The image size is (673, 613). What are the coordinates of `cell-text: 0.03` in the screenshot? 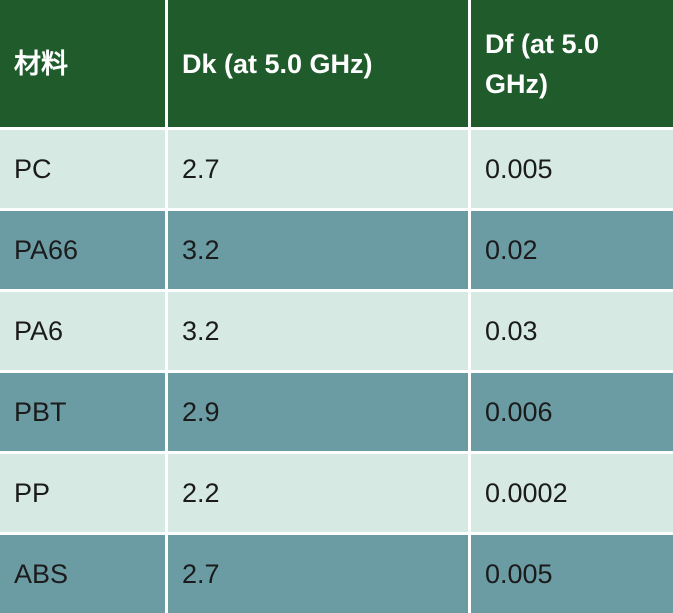 It's located at (511, 330).